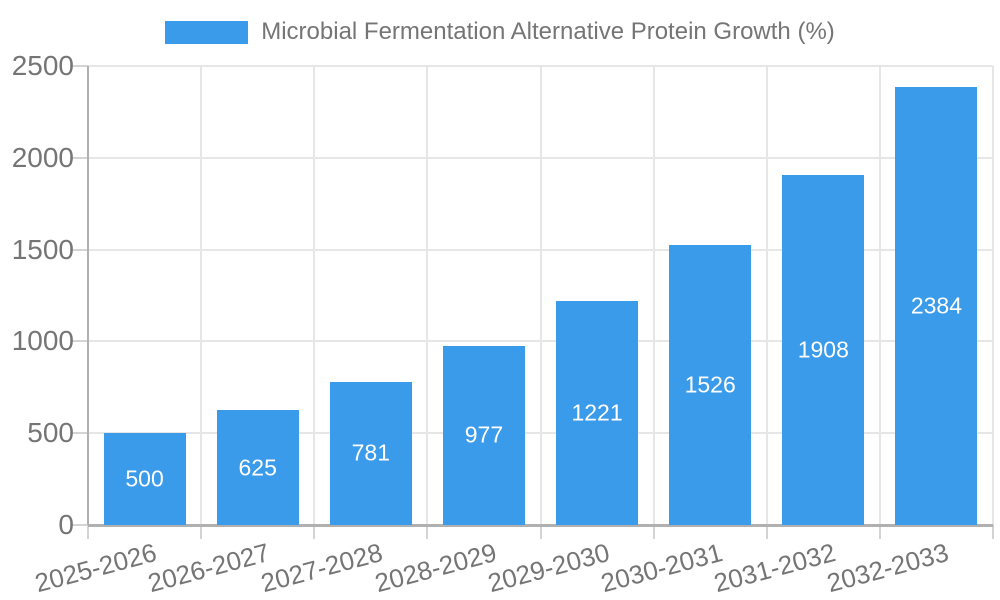 This screenshot has width=1000, height=600. Describe the element at coordinates (42, 341) in the screenshot. I see `y-tick-label: 1000` at that location.